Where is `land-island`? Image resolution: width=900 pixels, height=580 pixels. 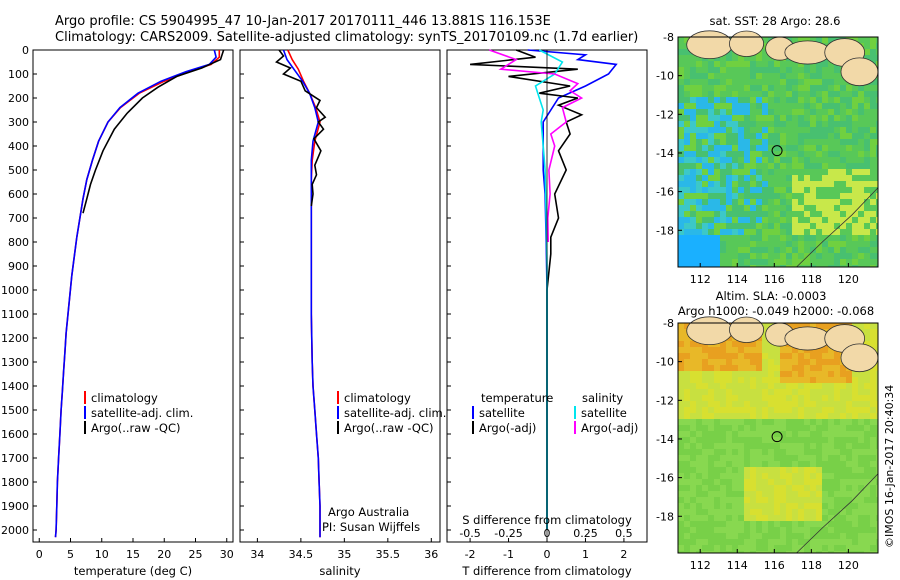 land-island is located at coordinates (709, 45).